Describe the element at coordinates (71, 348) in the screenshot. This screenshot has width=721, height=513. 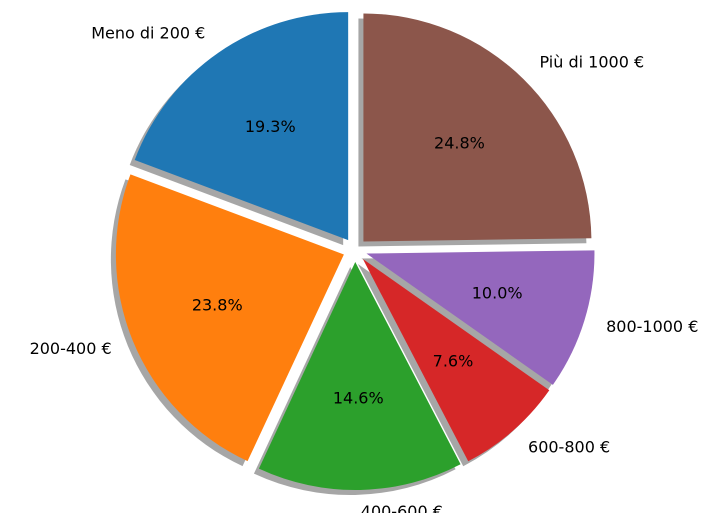
I see `slice-label: 200-400 €` at that location.